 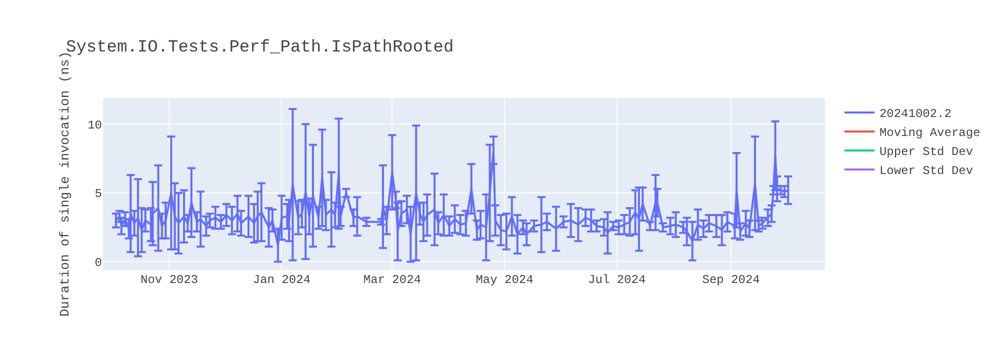 I want to click on y-tick-label: 10, so click(x=95, y=125).